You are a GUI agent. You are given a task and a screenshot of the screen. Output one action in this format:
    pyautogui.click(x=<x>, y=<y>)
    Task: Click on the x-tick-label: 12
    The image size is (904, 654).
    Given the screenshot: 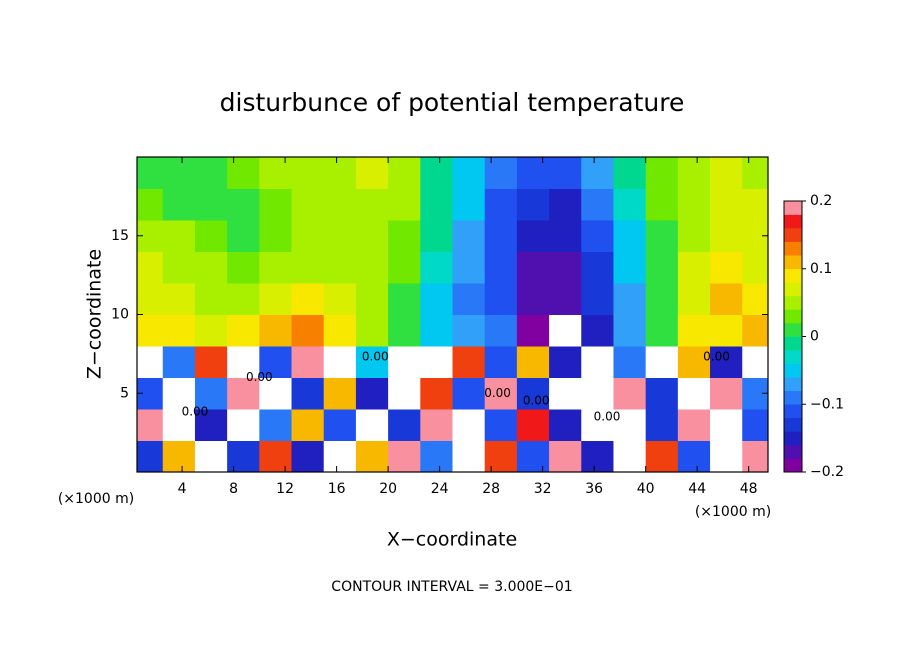 What is the action you would take?
    pyautogui.click(x=285, y=489)
    